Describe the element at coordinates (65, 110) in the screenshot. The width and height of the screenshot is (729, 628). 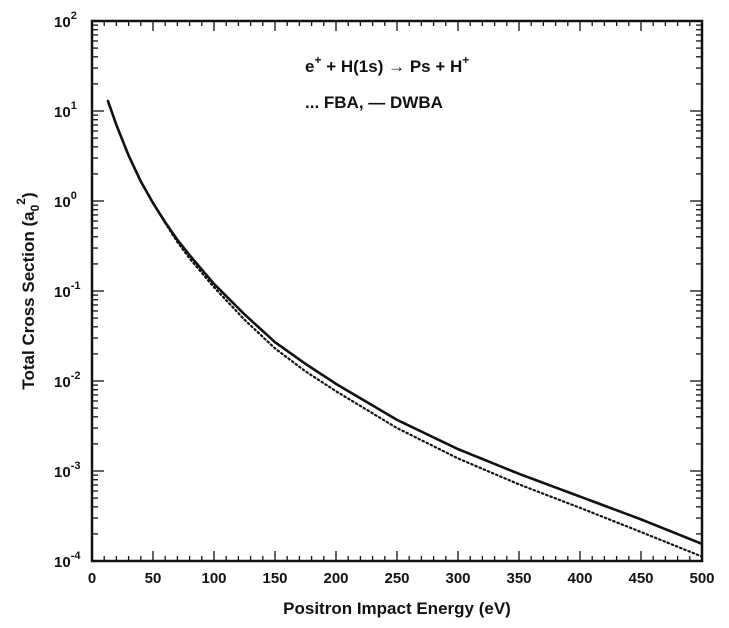
I see `y-tick-label: 10¹` at that location.